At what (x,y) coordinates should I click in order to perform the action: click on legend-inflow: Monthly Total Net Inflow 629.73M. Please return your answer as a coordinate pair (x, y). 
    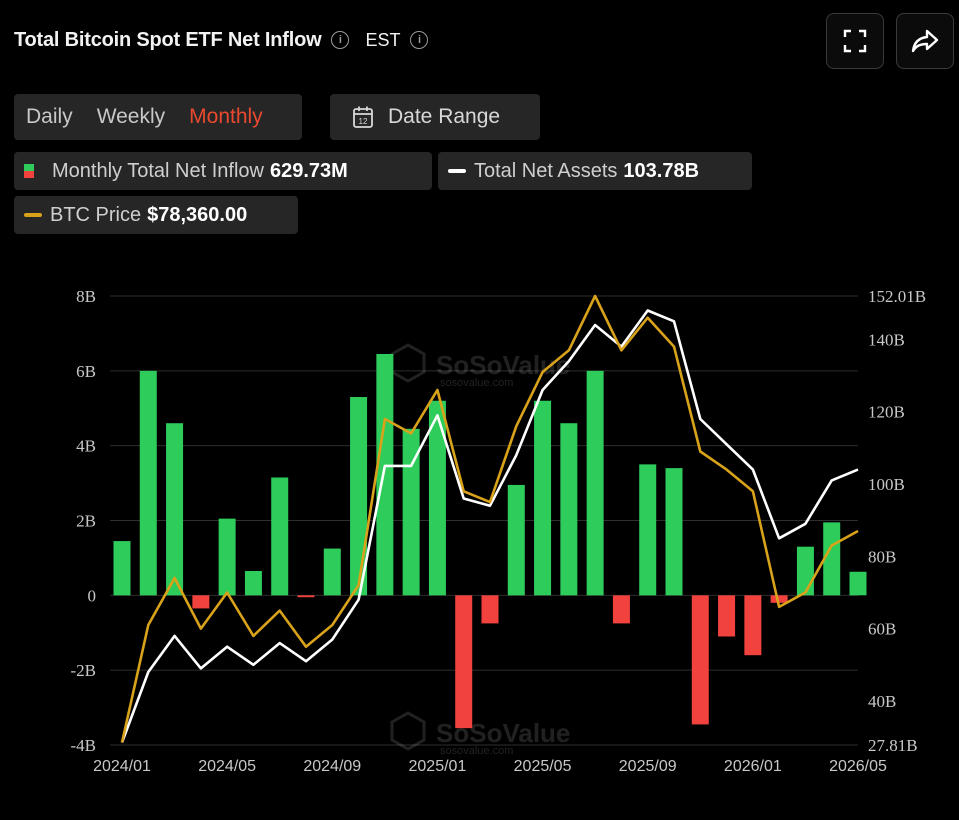
    Looking at the image, I should click on (223, 171).